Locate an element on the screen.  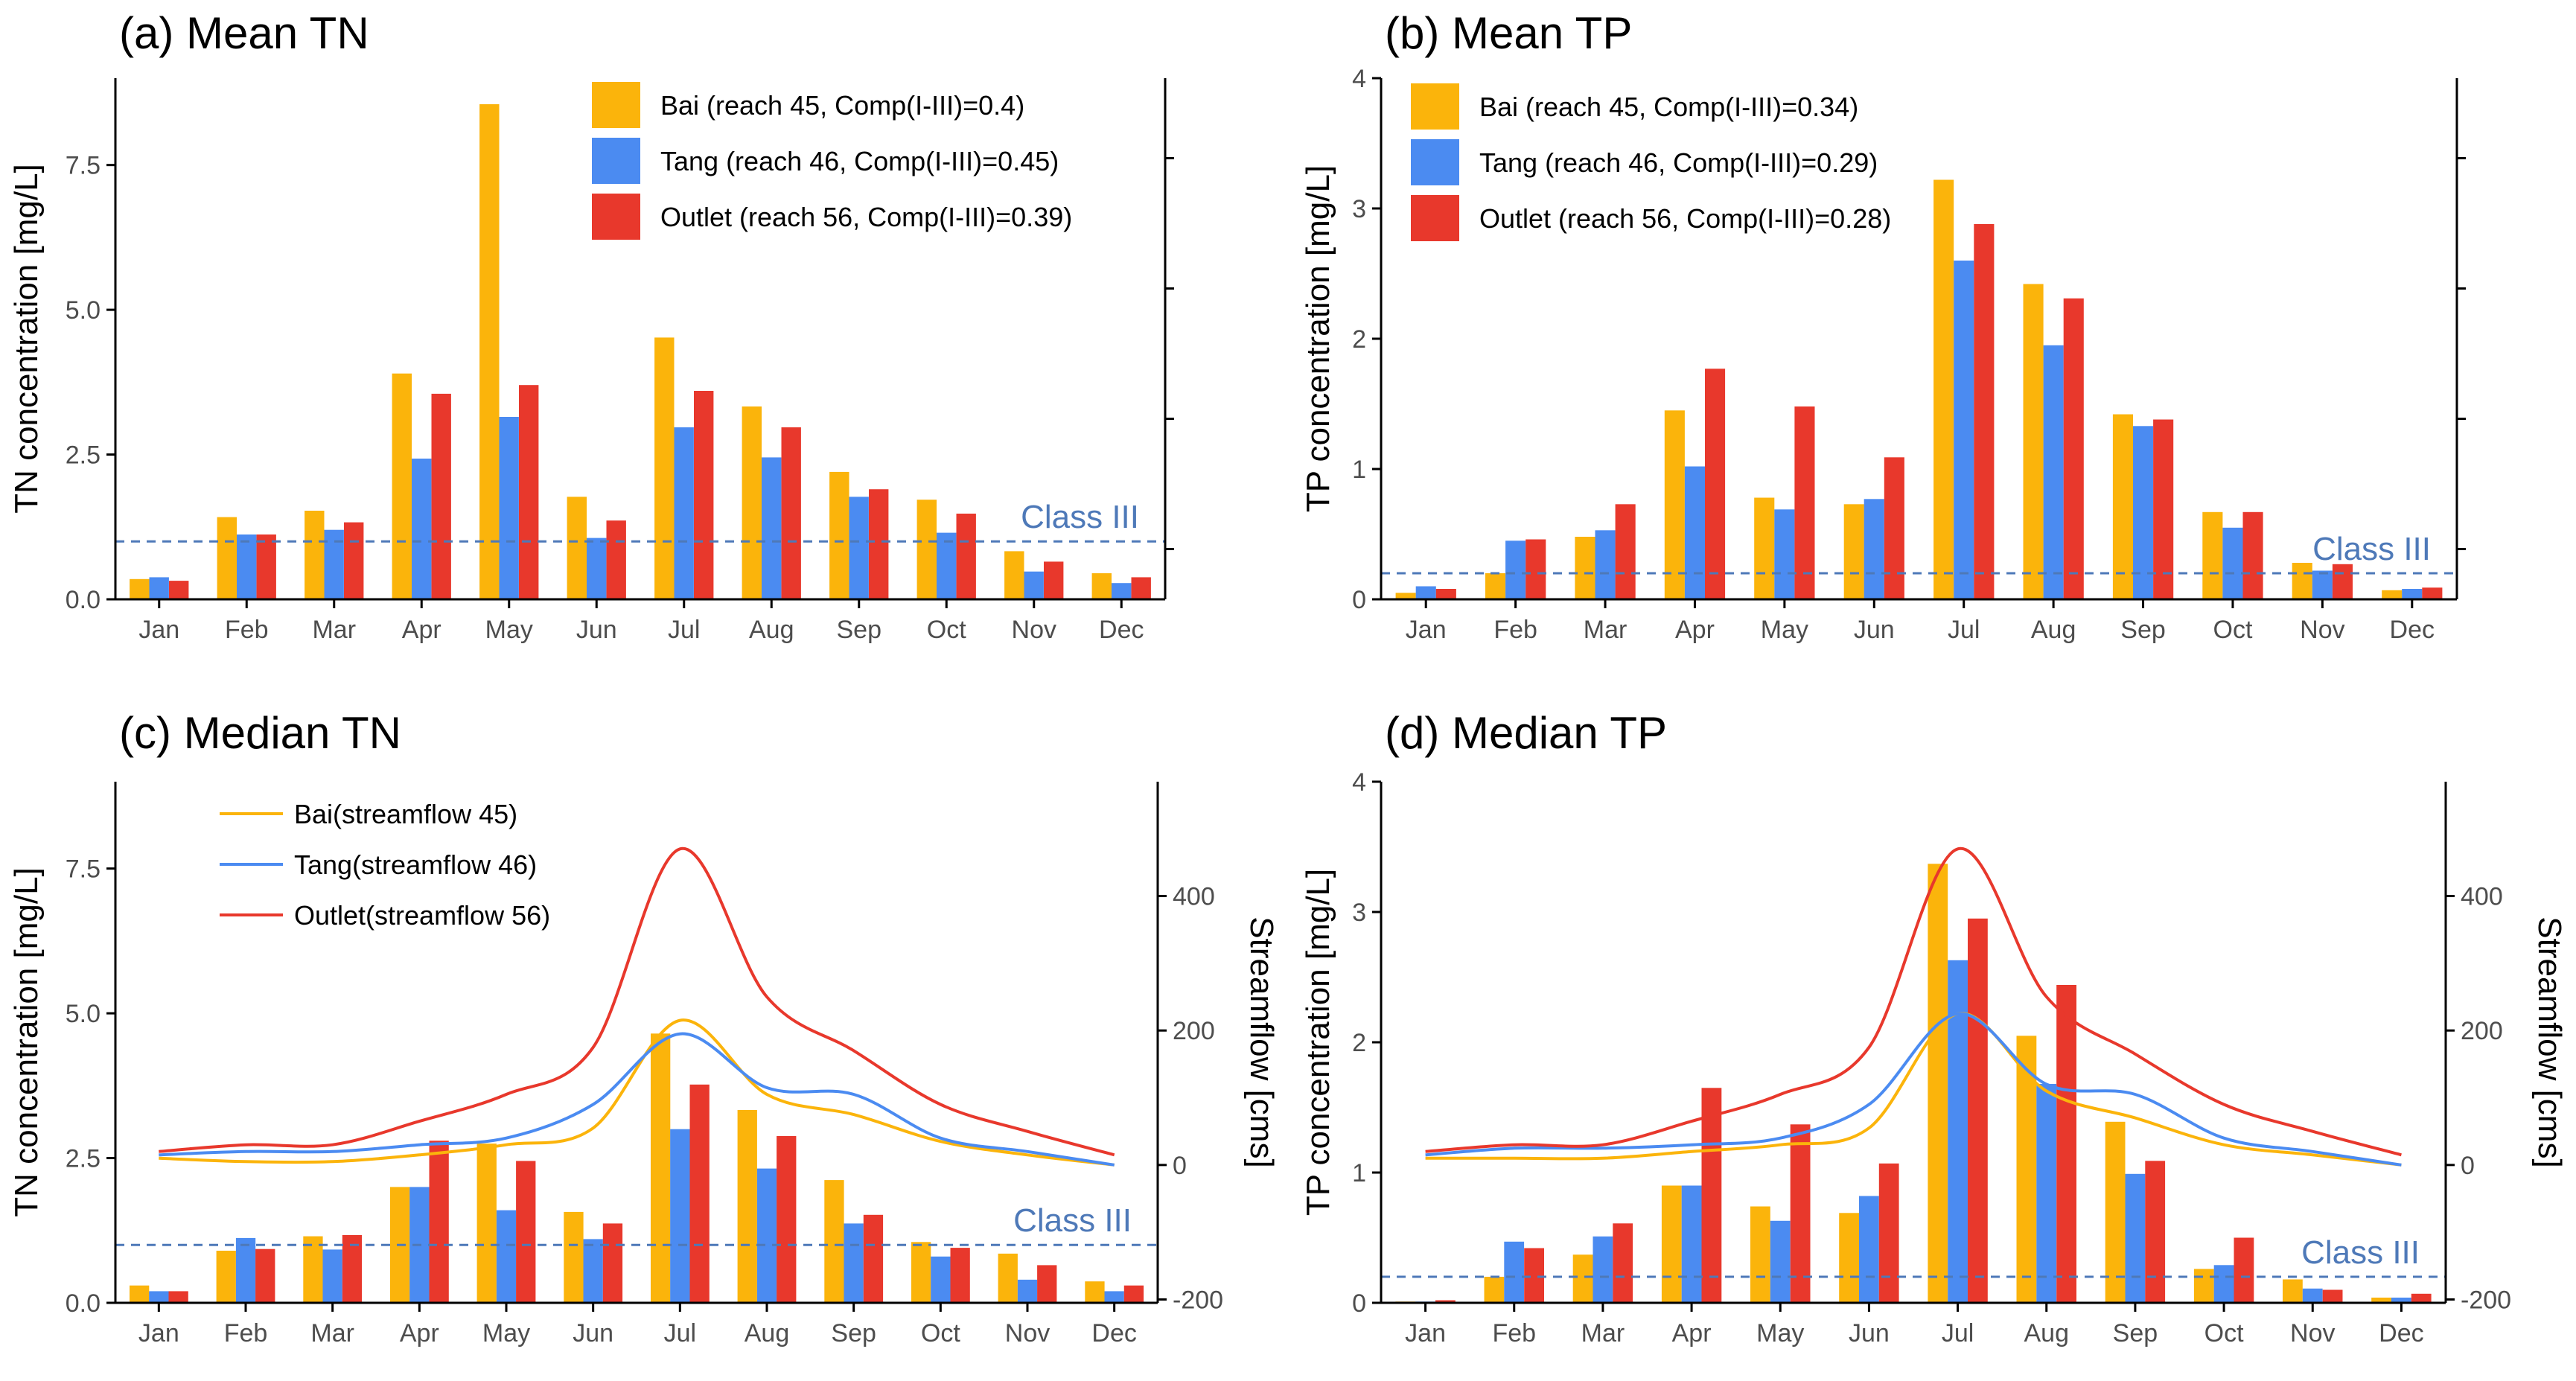
bar-c-0-dec is located at coordinates (1095, 1292).